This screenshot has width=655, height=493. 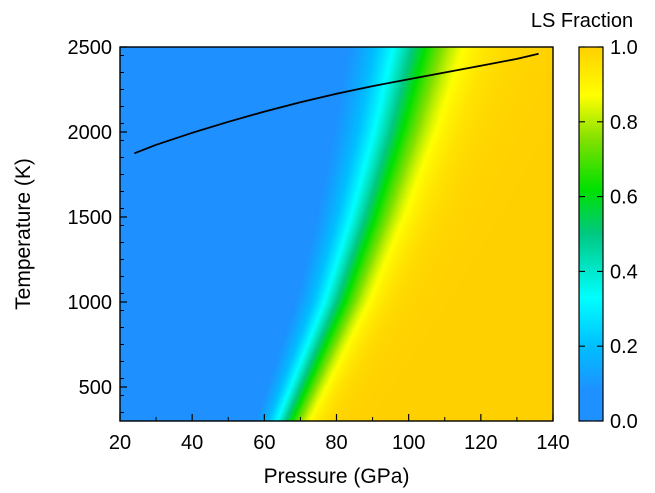 I want to click on y-tick-label: 500, so click(x=95, y=388).